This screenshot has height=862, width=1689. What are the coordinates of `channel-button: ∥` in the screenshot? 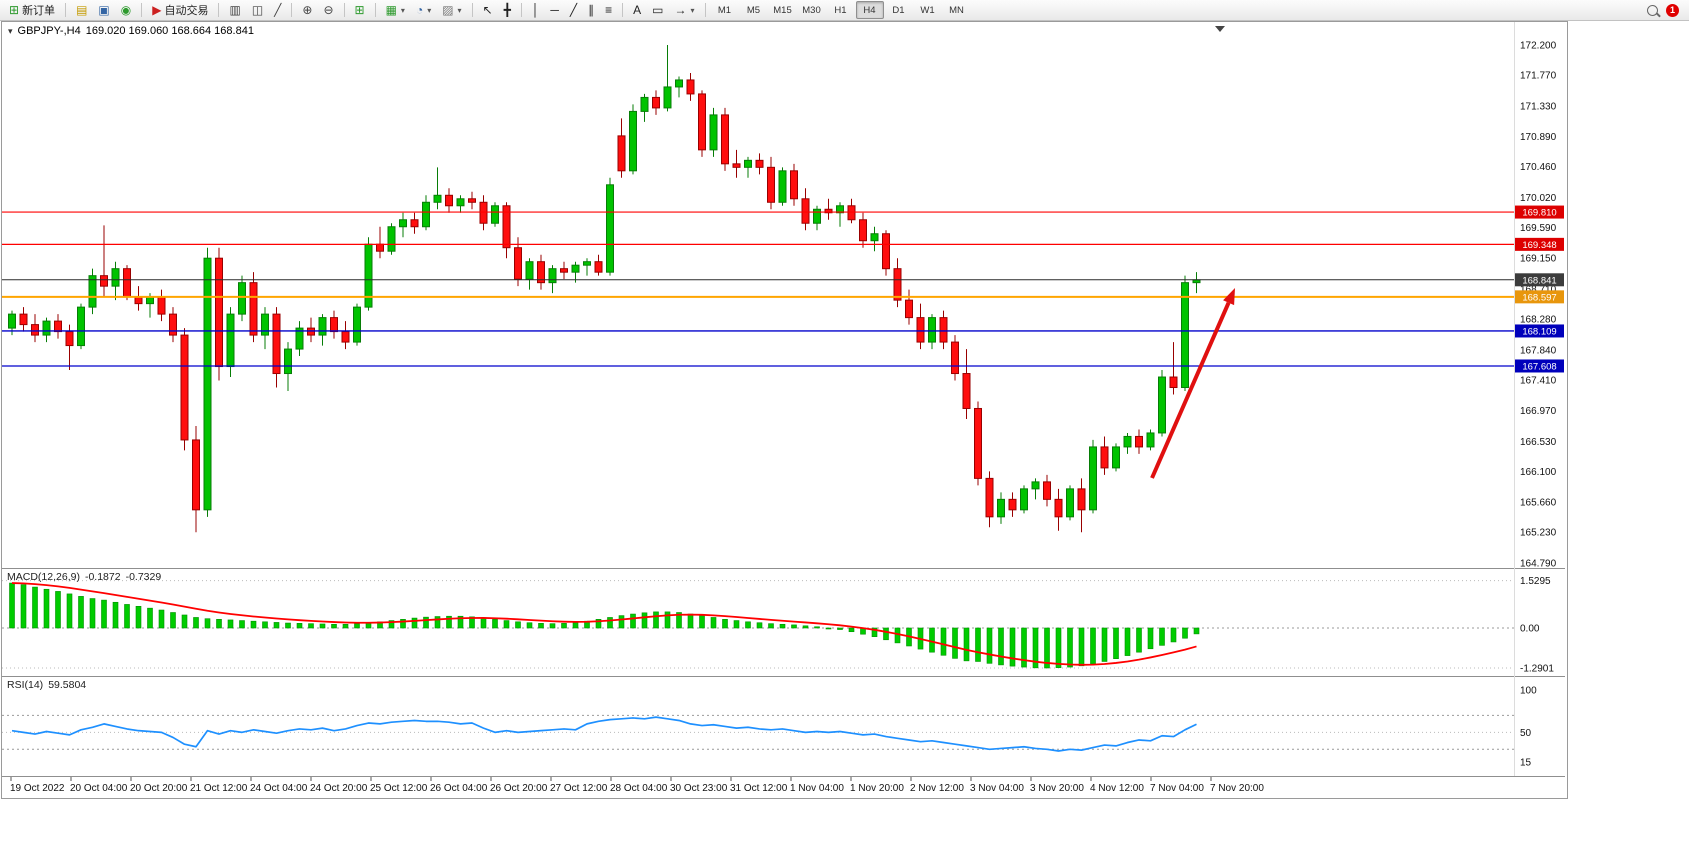 It's located at (591, 10).